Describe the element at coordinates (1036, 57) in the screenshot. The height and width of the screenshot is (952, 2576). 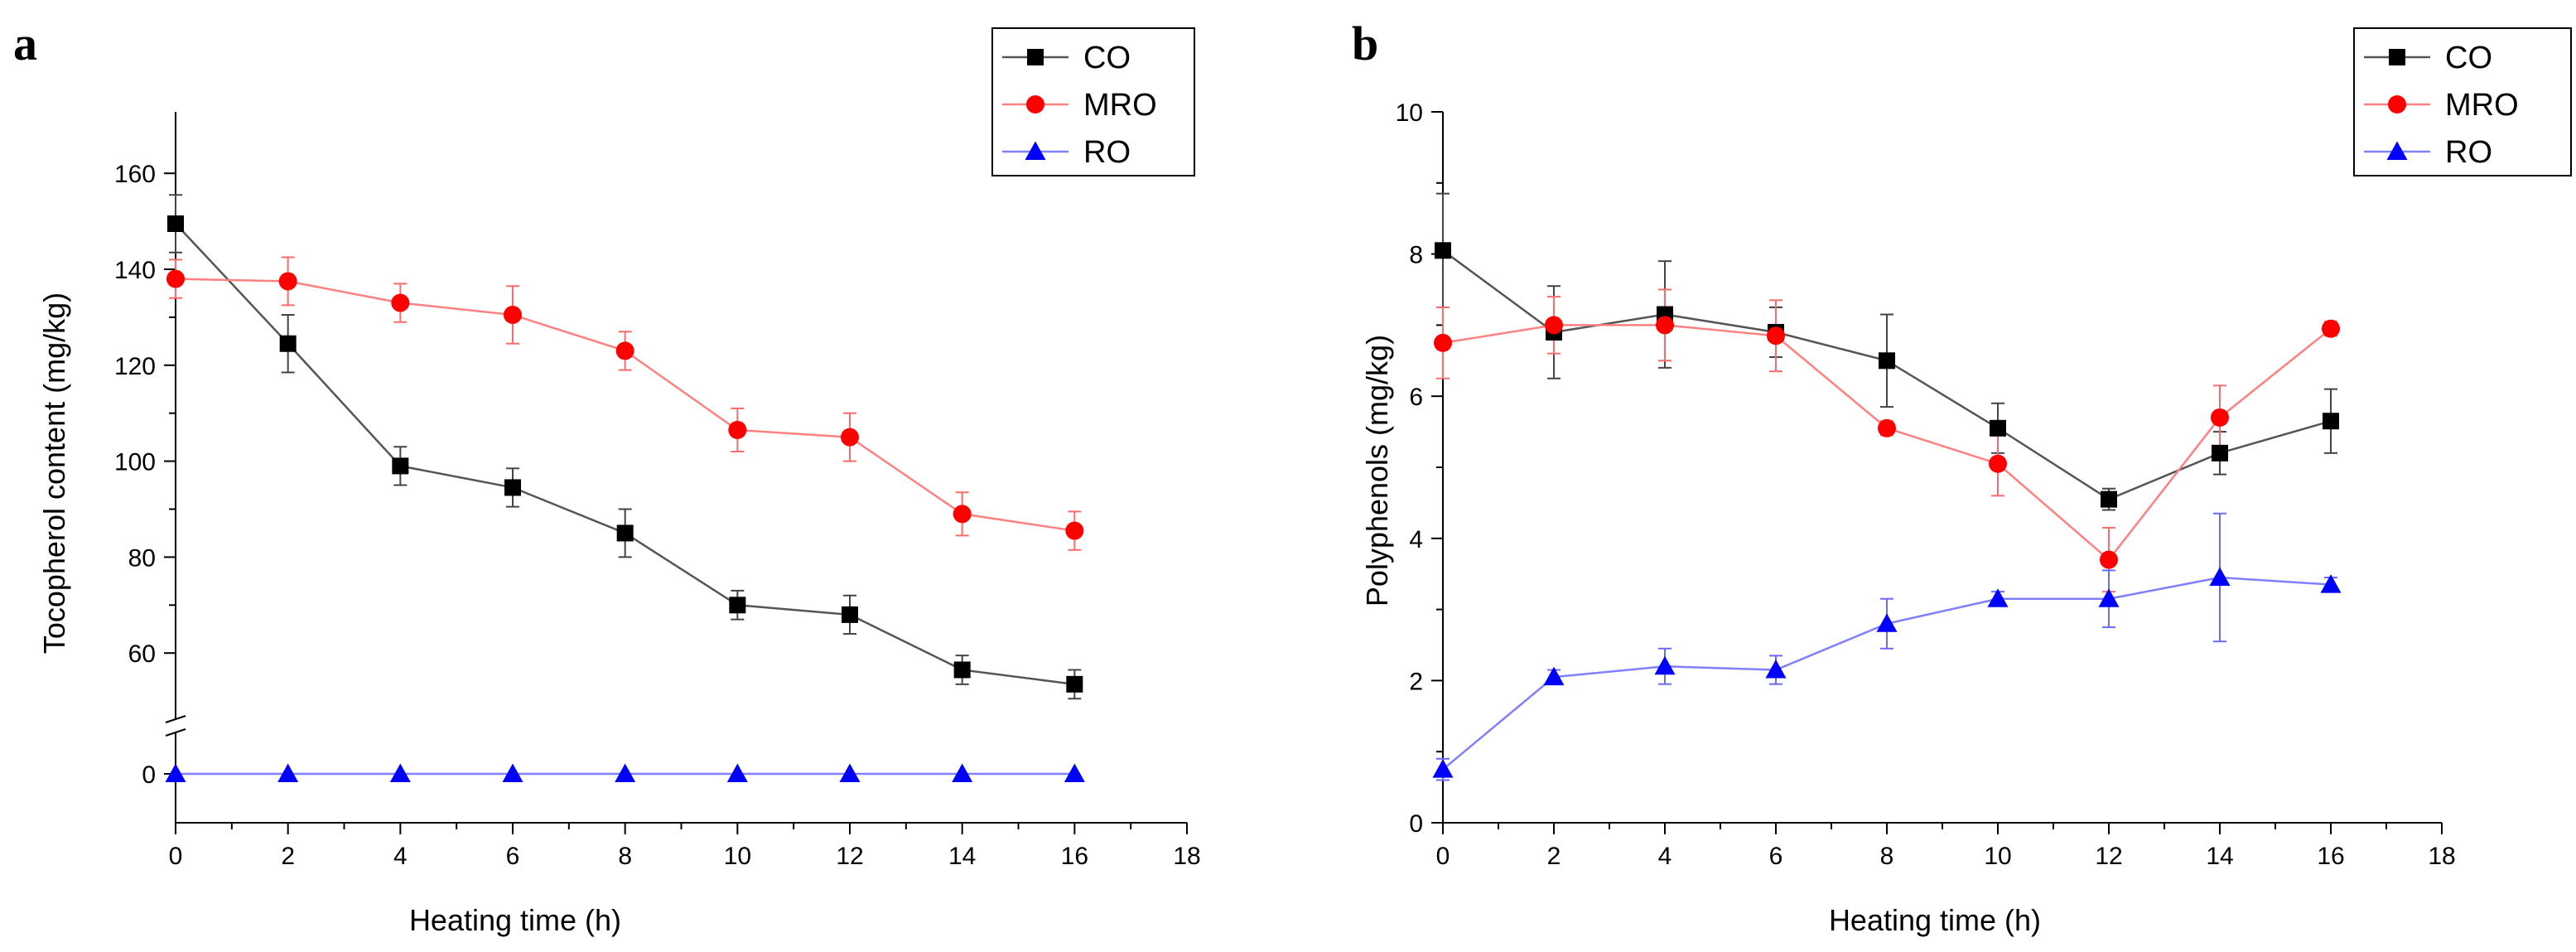
I see `panel-a-legend-marker-co` at that location.